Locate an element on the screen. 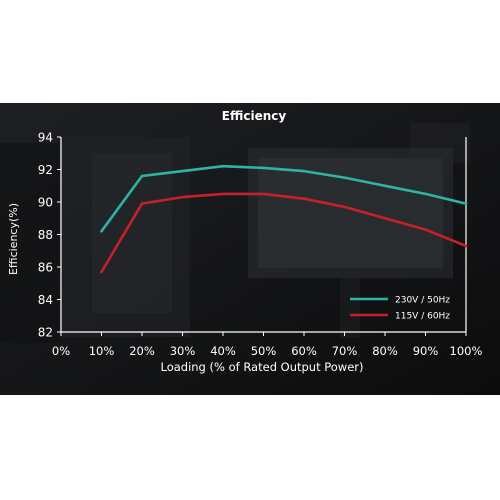  x-axis-label: Loading (% of Rated Output Power) is located at coordinates (261, 367).